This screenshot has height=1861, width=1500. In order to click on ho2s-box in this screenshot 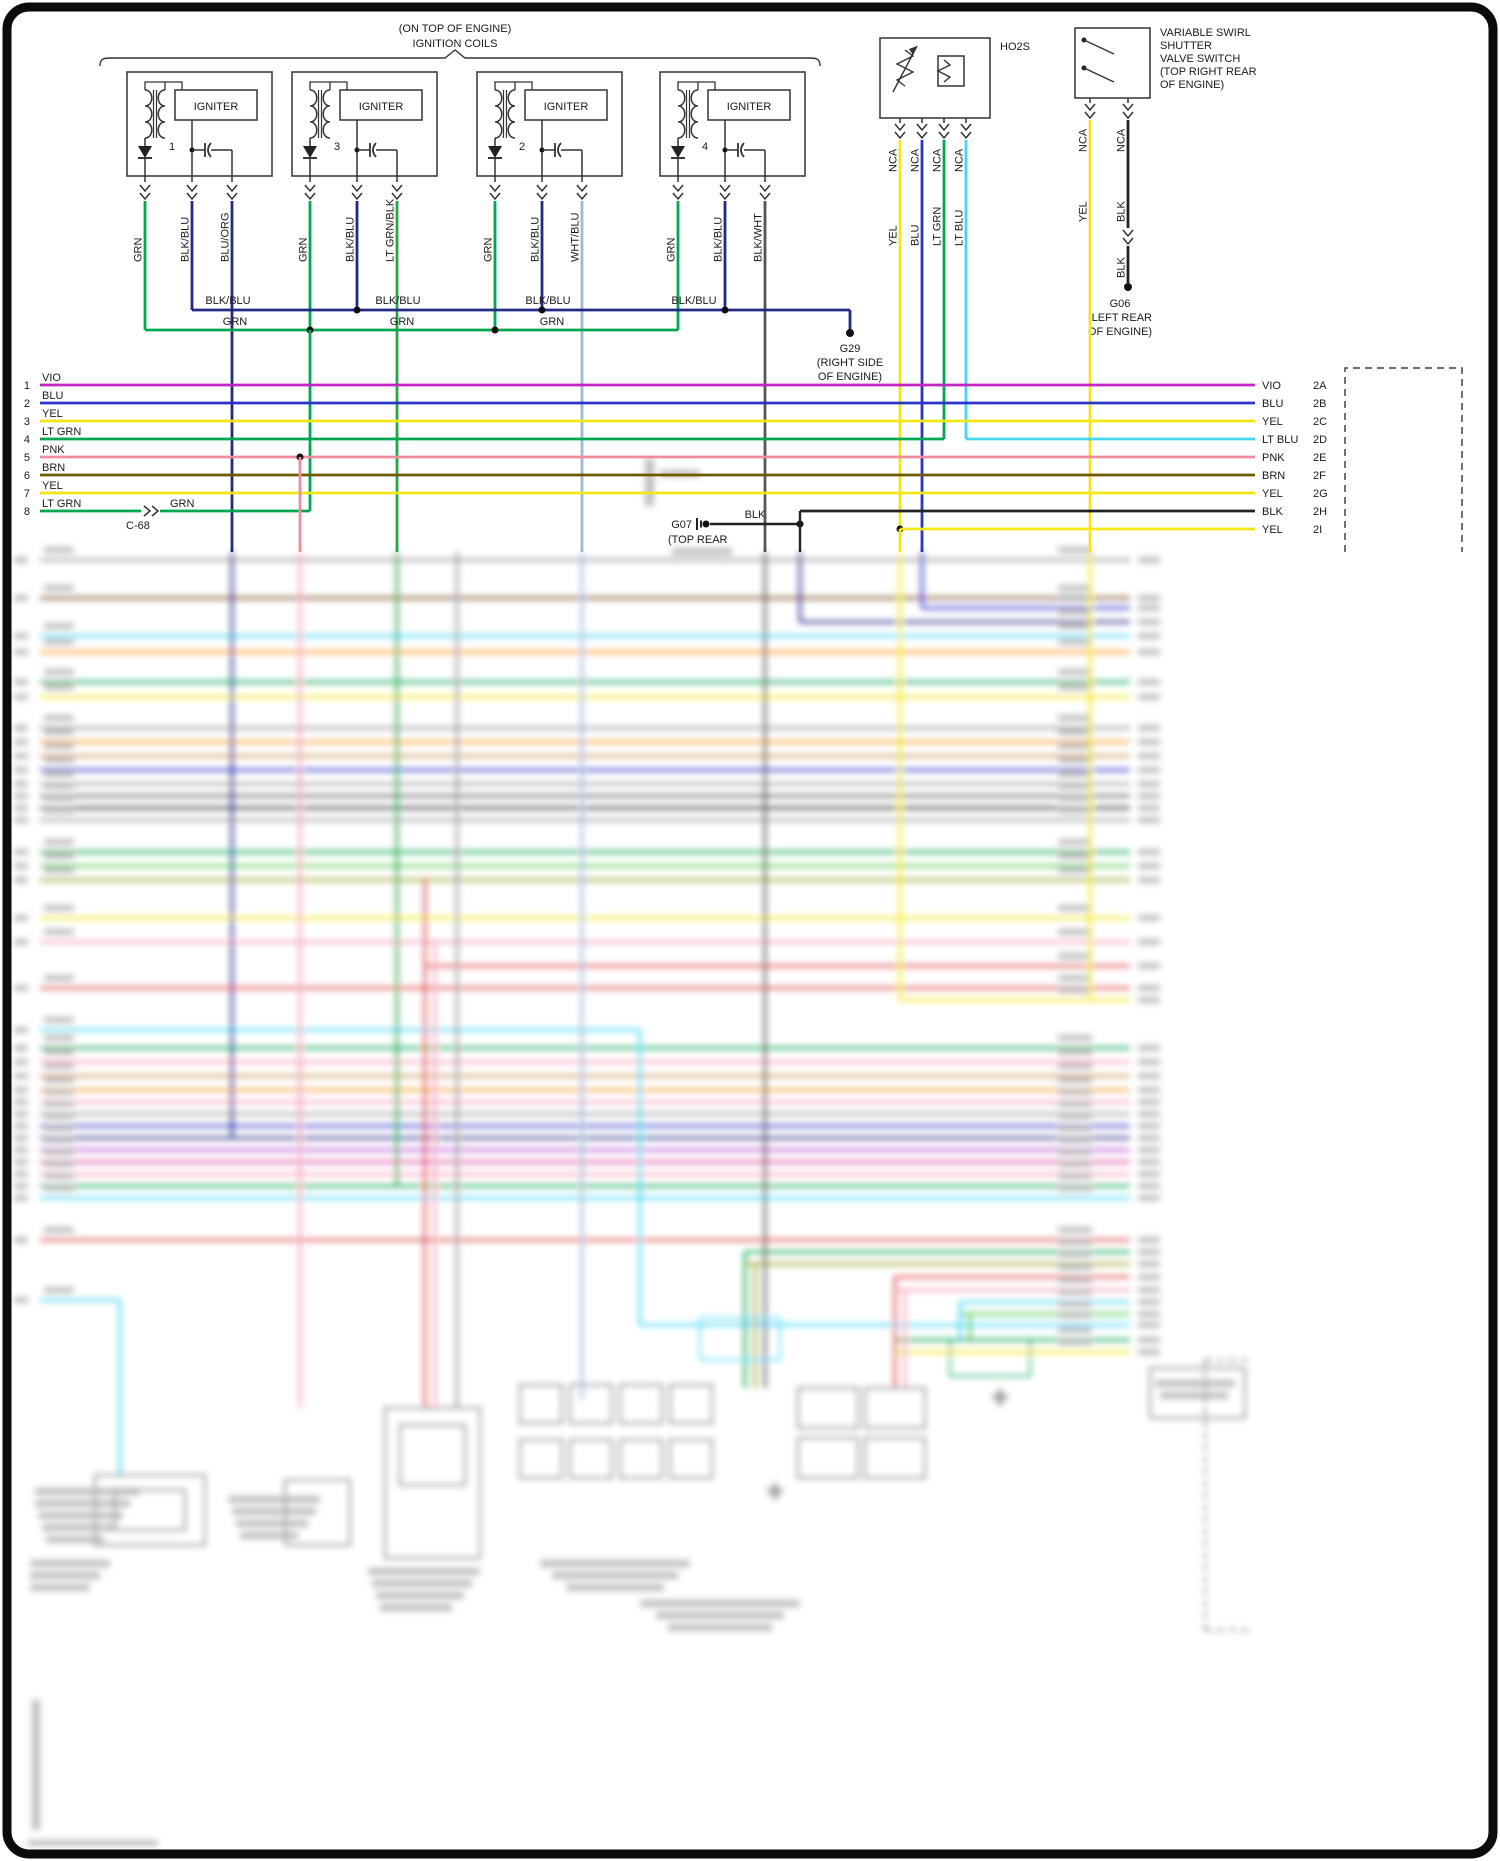, I will do `click(935, 78)`.